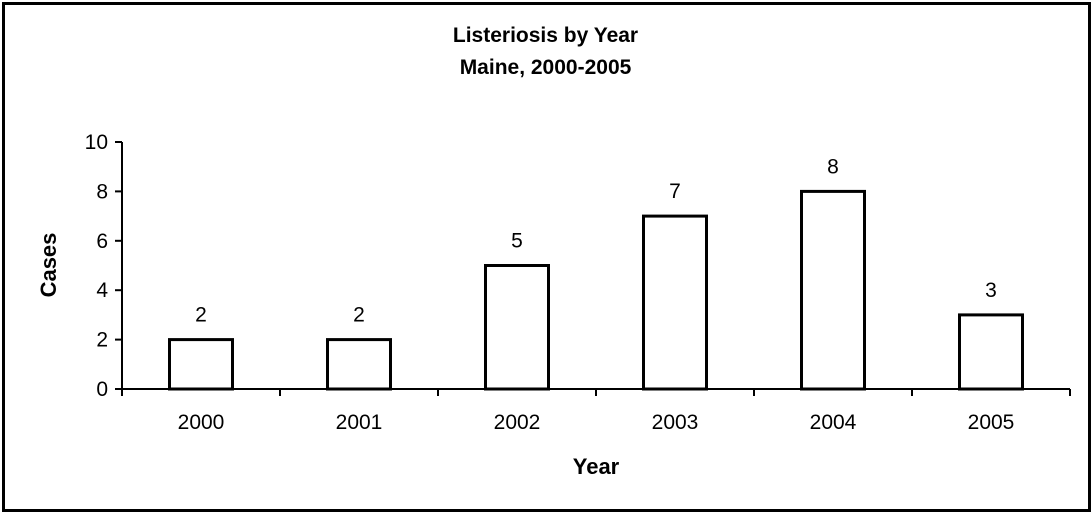  What do you see at coordinates (201, 364) in the screenshot?
I see `bar-2000` at bounding box center [201, 364].